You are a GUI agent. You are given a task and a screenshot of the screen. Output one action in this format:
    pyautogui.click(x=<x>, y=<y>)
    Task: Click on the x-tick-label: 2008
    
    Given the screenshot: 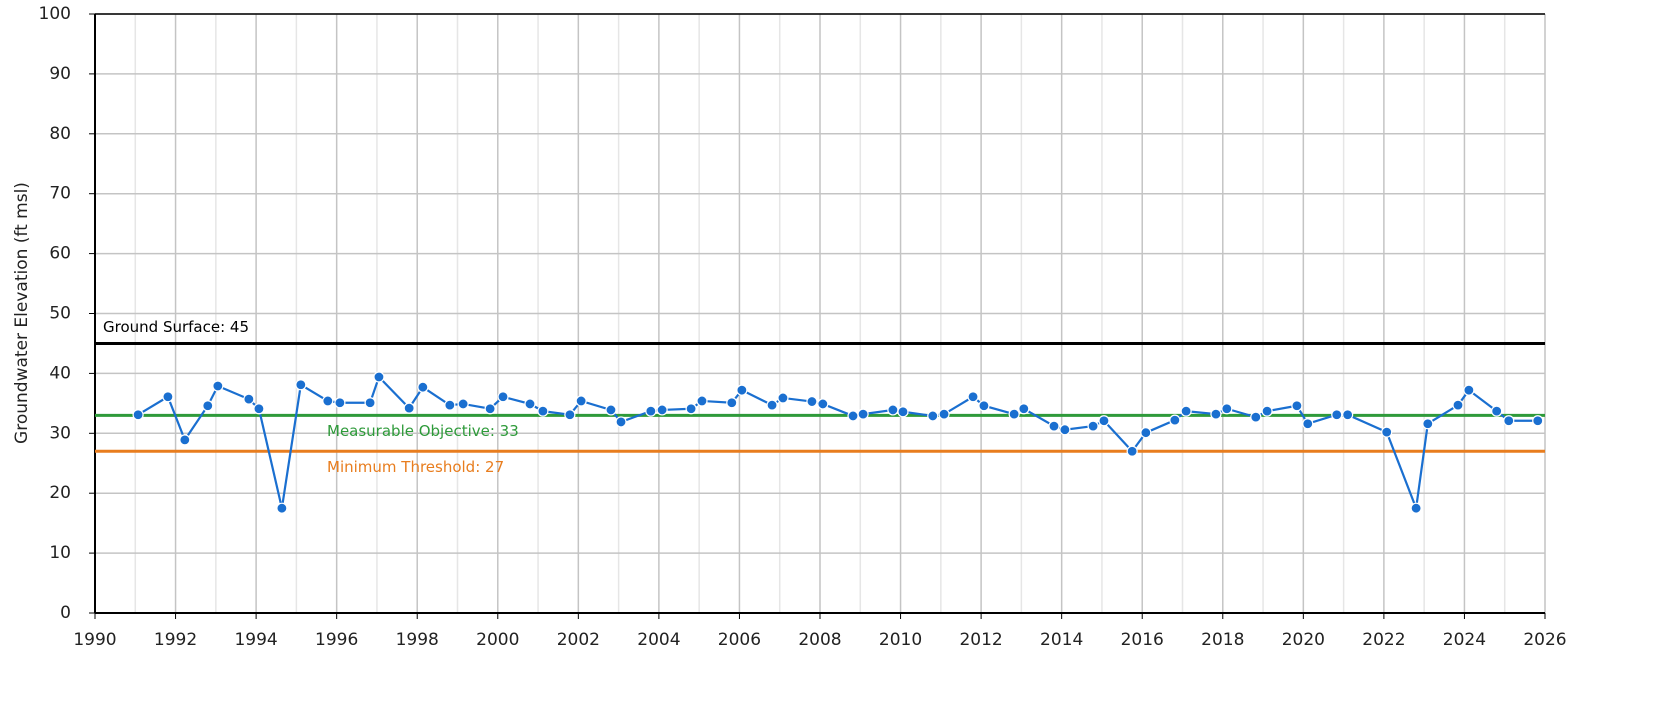 What is the action you would take?
    pyautogui.click(x=819, y=640)
    